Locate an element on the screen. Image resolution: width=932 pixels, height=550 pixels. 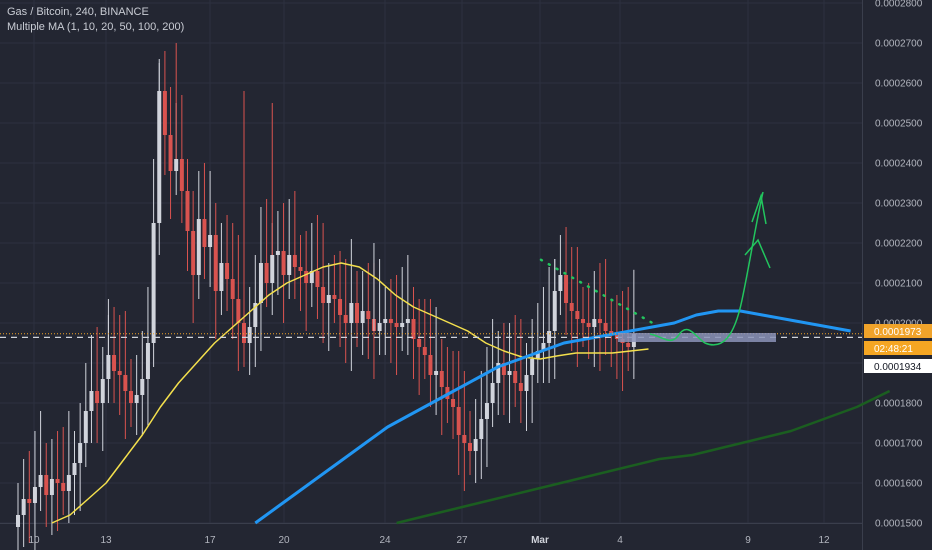
y-axis-tick-label: 0.0002500 is located at coordinates (899, 124).